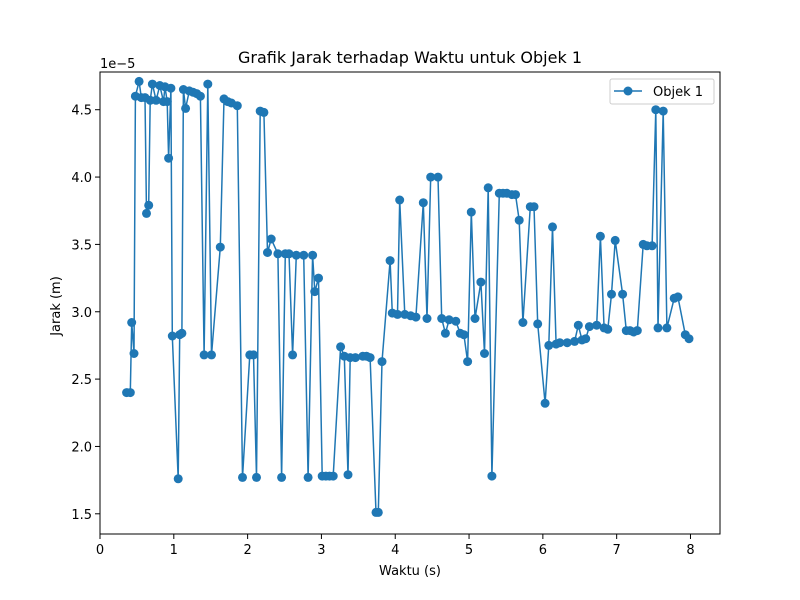 The image size is (800, 600). Describe the element at coordinates (100, 550) in the screenshot. I see `x-tick-label-0: 0` at that location.